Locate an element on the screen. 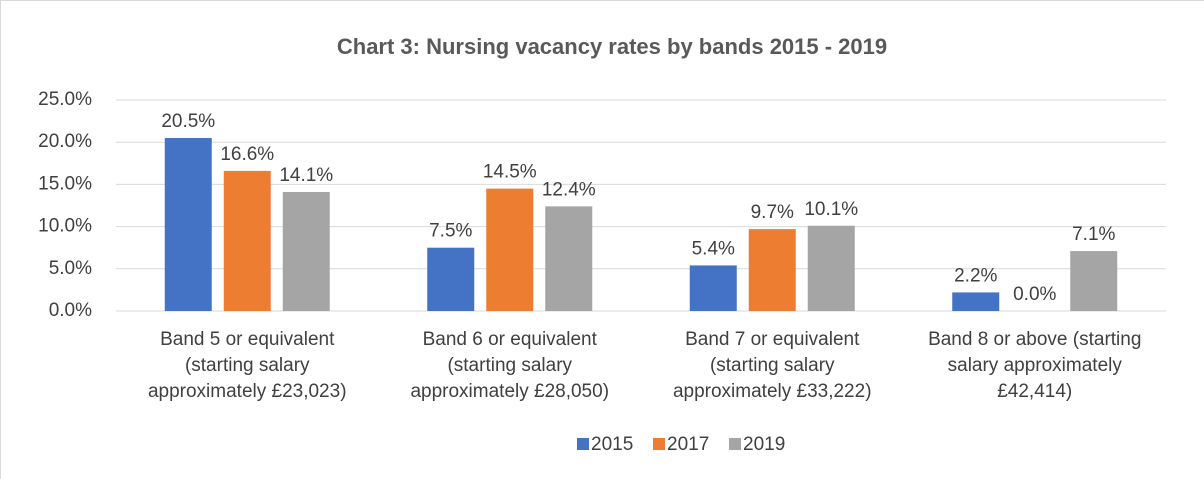 The width and height of the screenshot is (1204, 479). data-label: 7.1% is located at coordinates (1093, 234).